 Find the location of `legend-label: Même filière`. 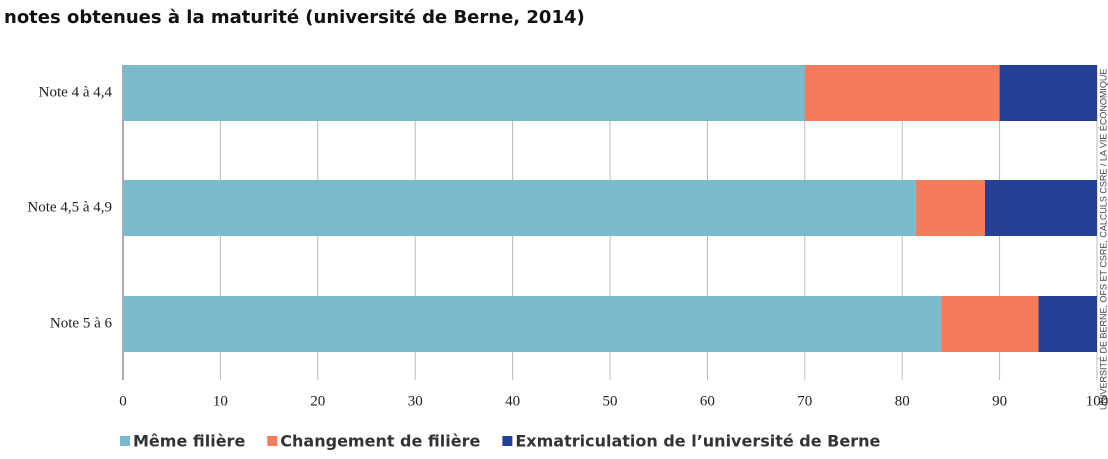

legend-label: Même filière is located at coordinates (189, 441).